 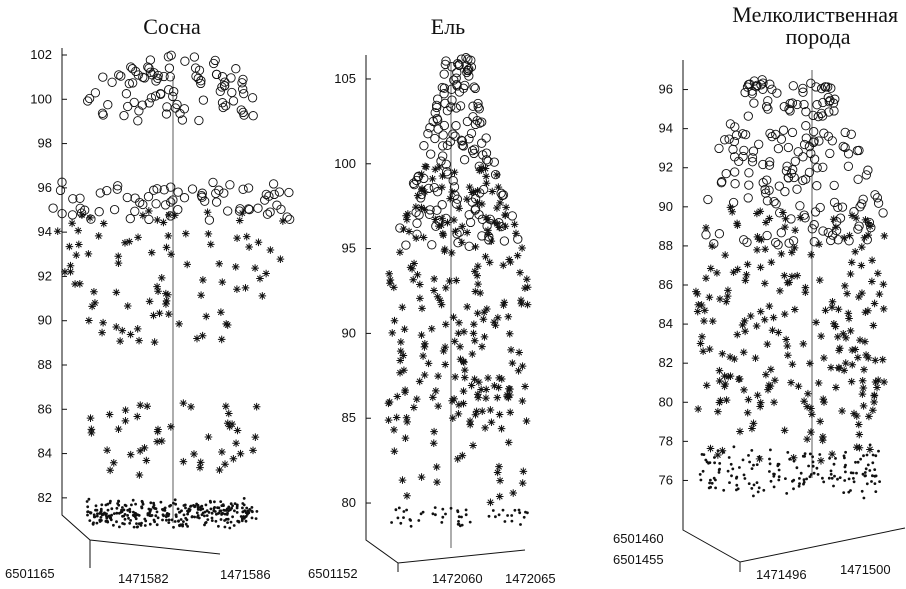 I want to click on z-axis-tick-labels: 80 85 90 95 100 105, so click(x=352, y=290).